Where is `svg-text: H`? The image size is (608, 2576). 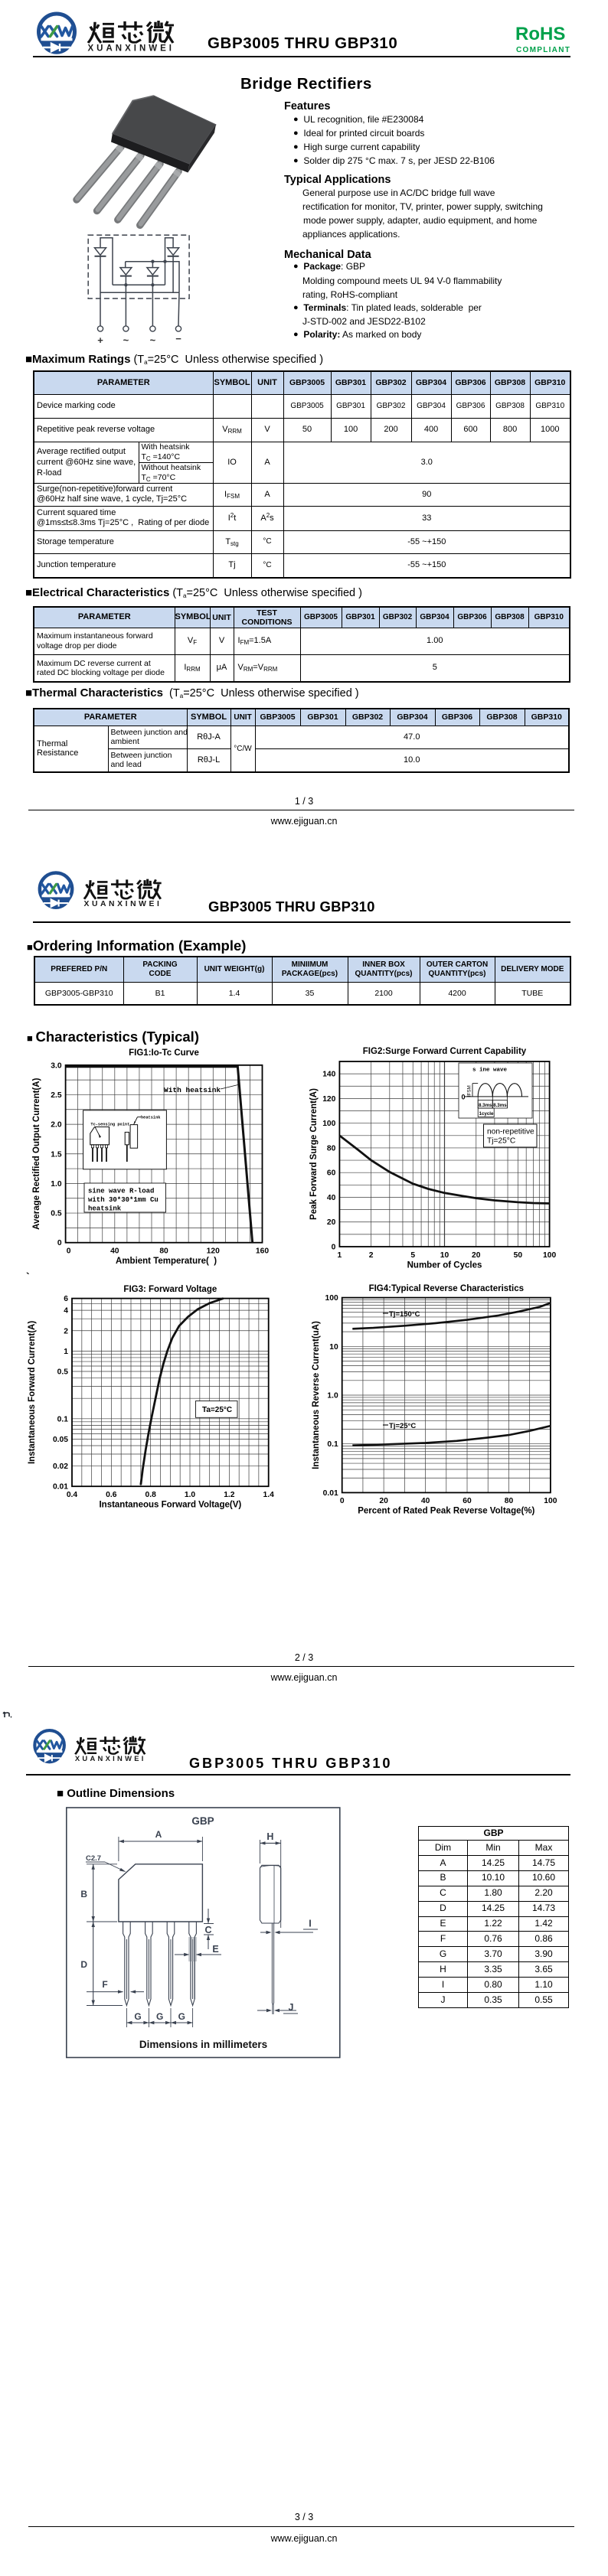
svg-text: H is located at coordinates (269, 1836).